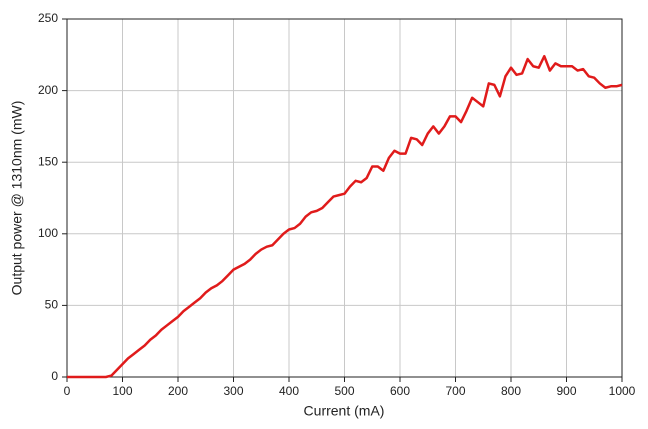 Image resolution: width=648 pixels, height=429 pixels. I want to click on y-tick-label: 0, so click(54, 376).